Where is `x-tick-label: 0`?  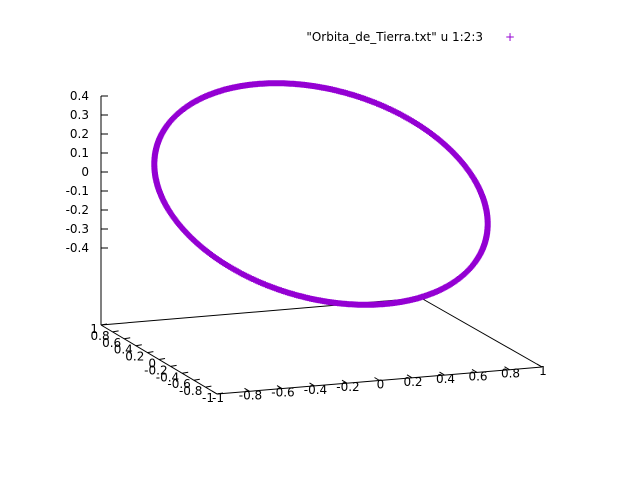 x-tick-label: 0 is located at coordinates (381, 385).